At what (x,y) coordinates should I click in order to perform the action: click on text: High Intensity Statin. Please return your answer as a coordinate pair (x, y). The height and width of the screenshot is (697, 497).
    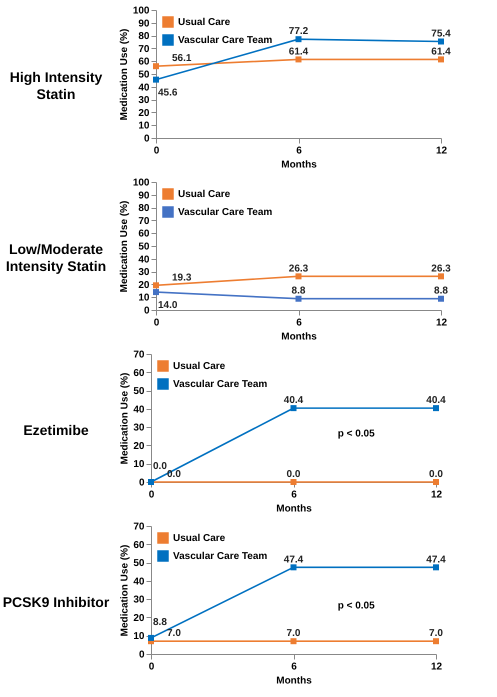
    Looking at the image, I should click on (56, 86).